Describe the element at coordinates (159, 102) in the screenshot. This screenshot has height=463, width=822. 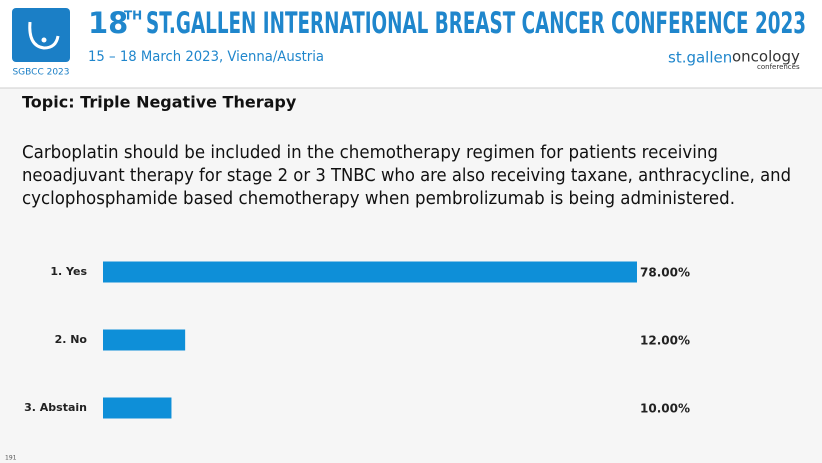
I see `topic: Topic: Triple Negative Therapy` at that location.